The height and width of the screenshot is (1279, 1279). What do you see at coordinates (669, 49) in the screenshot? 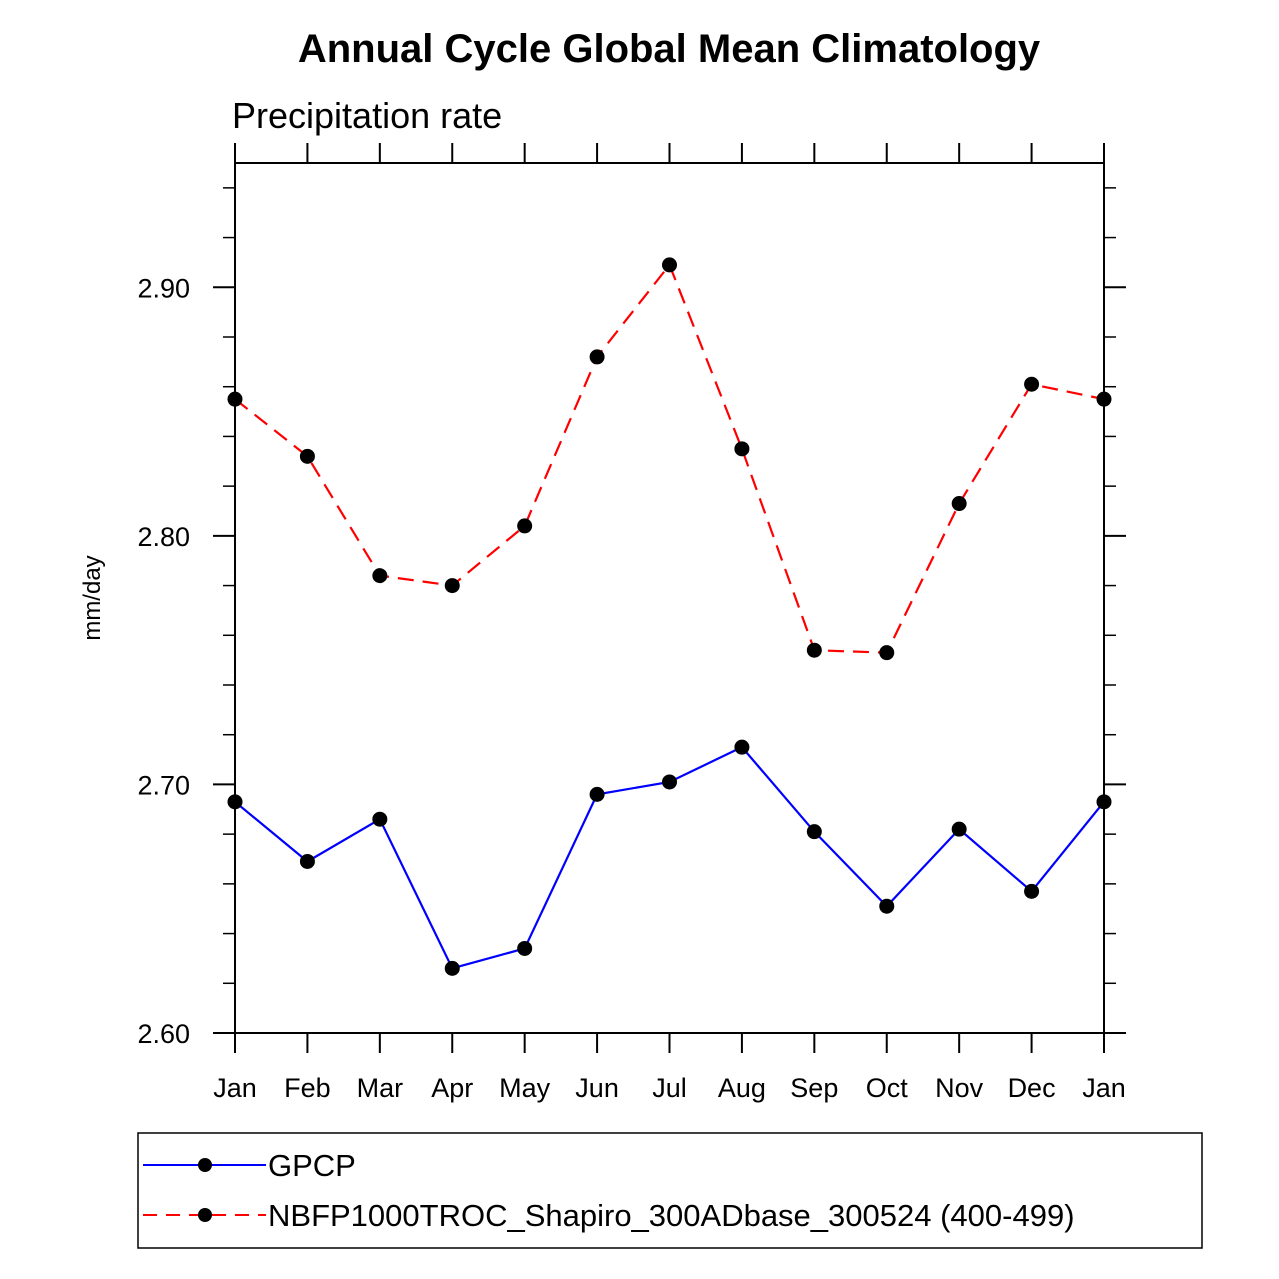
I see `chart-title: Annual Cycle Global Mean Climatology` at bounding box center [669, 49].